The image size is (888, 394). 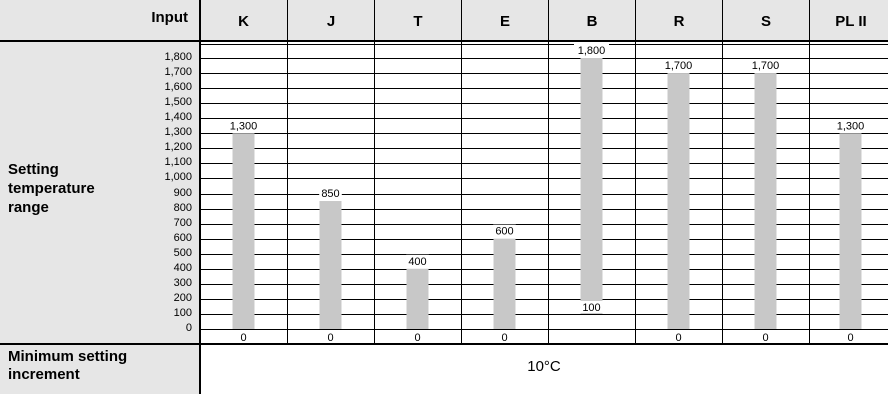 I want to click on bar-pl-ii, so click(x=850, y=231).